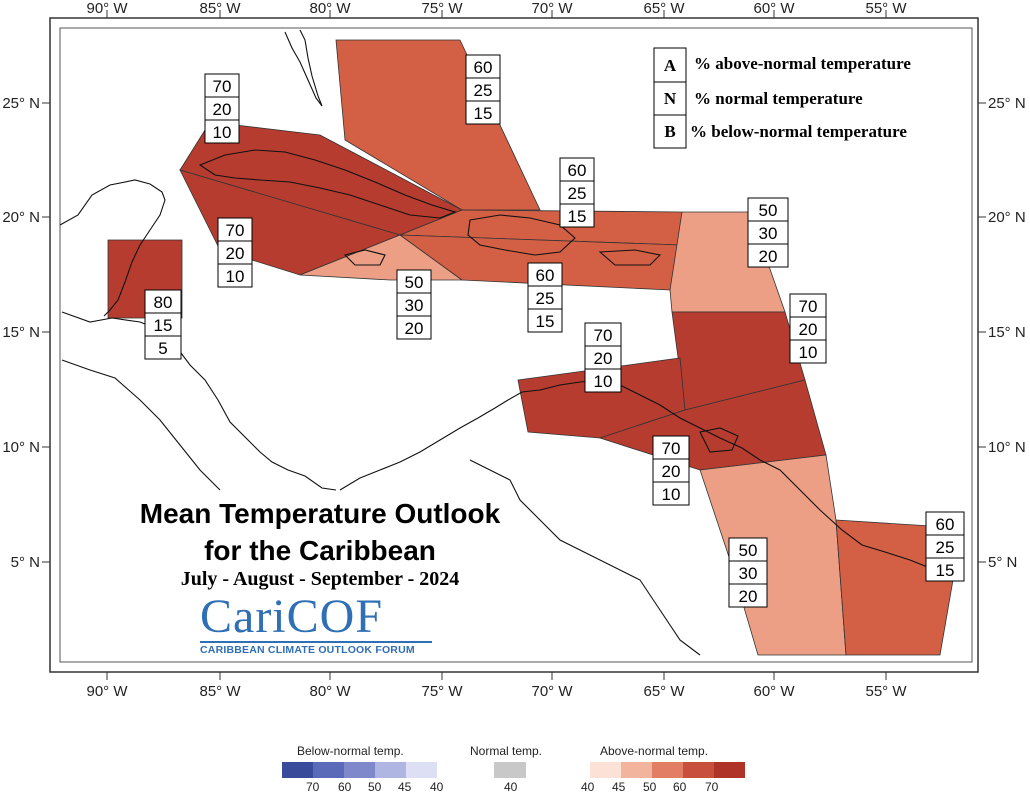  I want to click on florida-coast, so click(303, 68).